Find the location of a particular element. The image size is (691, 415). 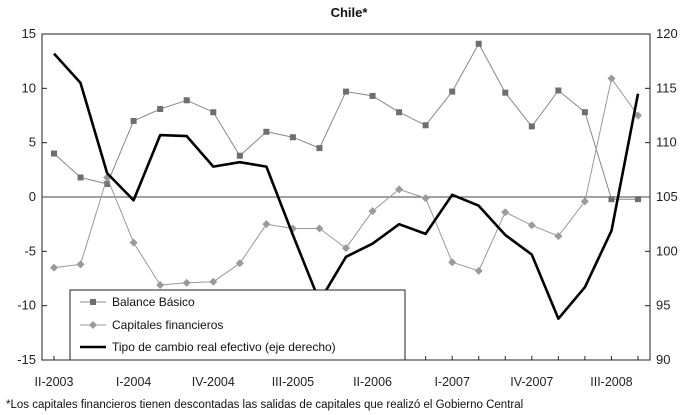

y-left-tick-label: -5 is located at coordinates (30, 250).